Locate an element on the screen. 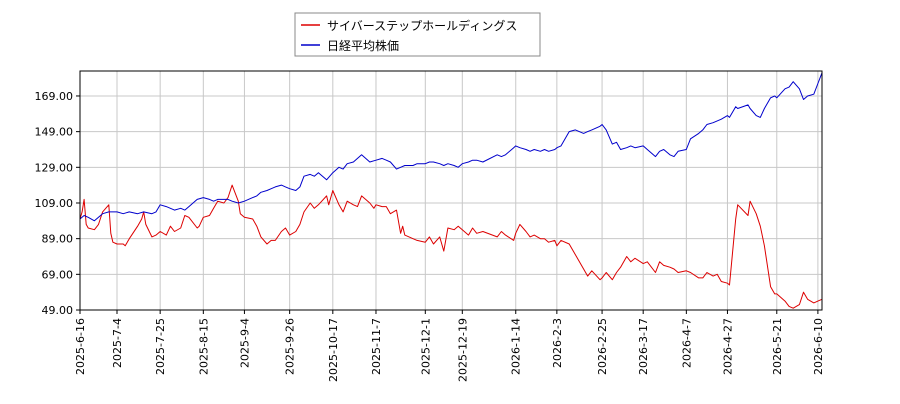 The height and width of the screenshot is (404, 900). y-tick-label: 69.00 is located at coordinates (58, 274).